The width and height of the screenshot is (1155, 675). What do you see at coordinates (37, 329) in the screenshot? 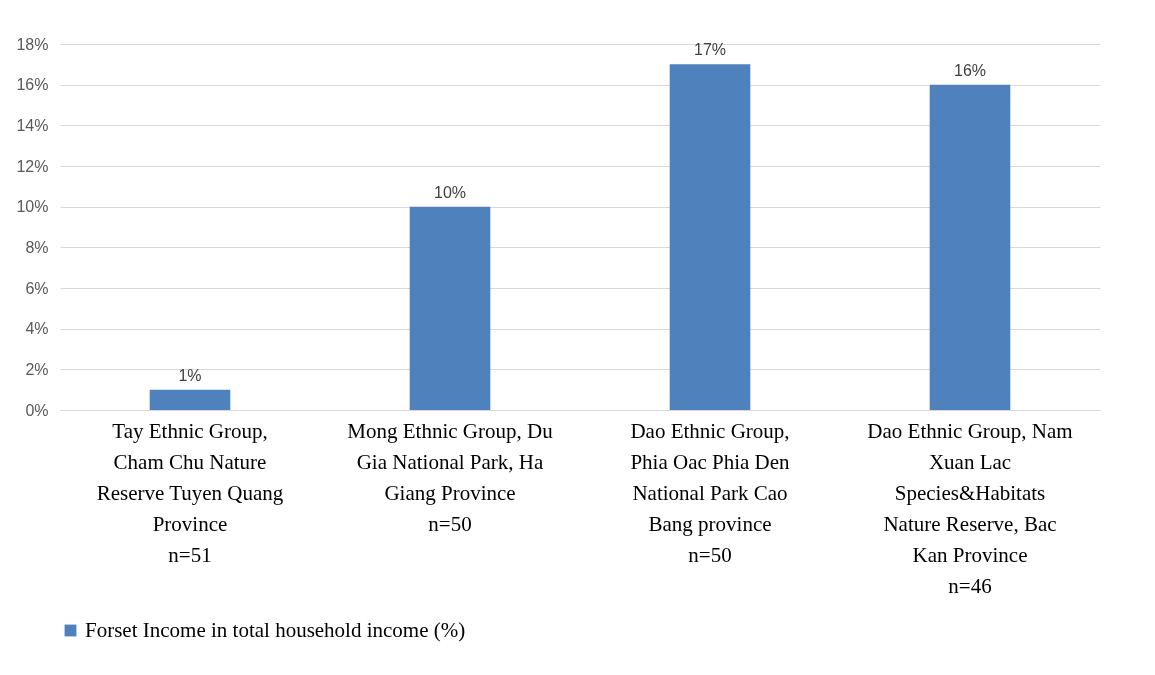
I see `y-tick-label: 4%` at bounding box center [37, 329].